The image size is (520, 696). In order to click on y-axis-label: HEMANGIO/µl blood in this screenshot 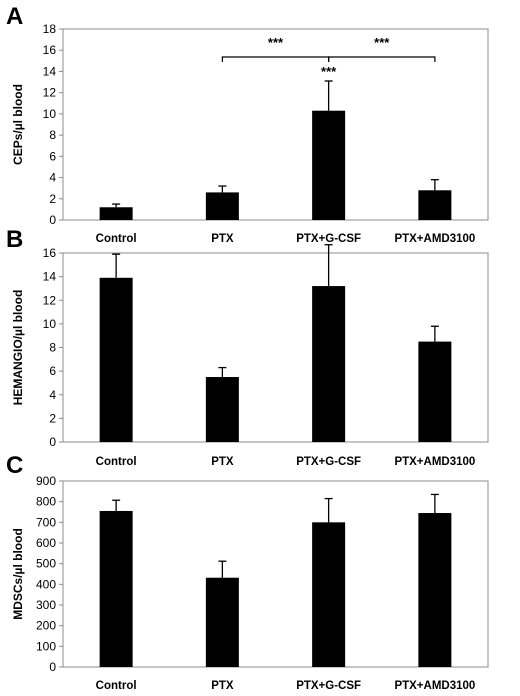, I will do `click(18, 348)`.